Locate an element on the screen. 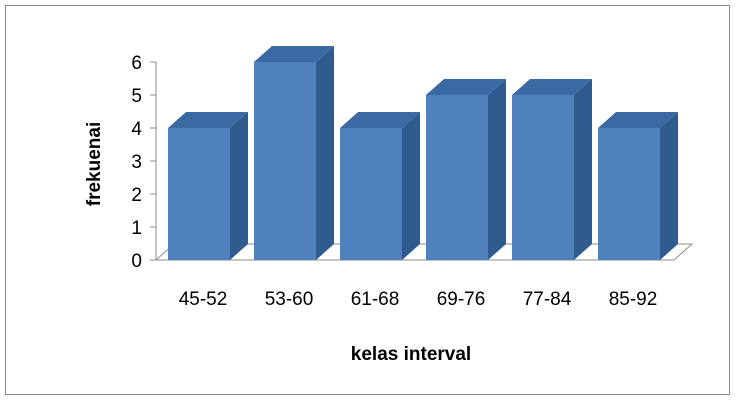  x-tick-label: 85-92 is located at coordinates (633, 299).